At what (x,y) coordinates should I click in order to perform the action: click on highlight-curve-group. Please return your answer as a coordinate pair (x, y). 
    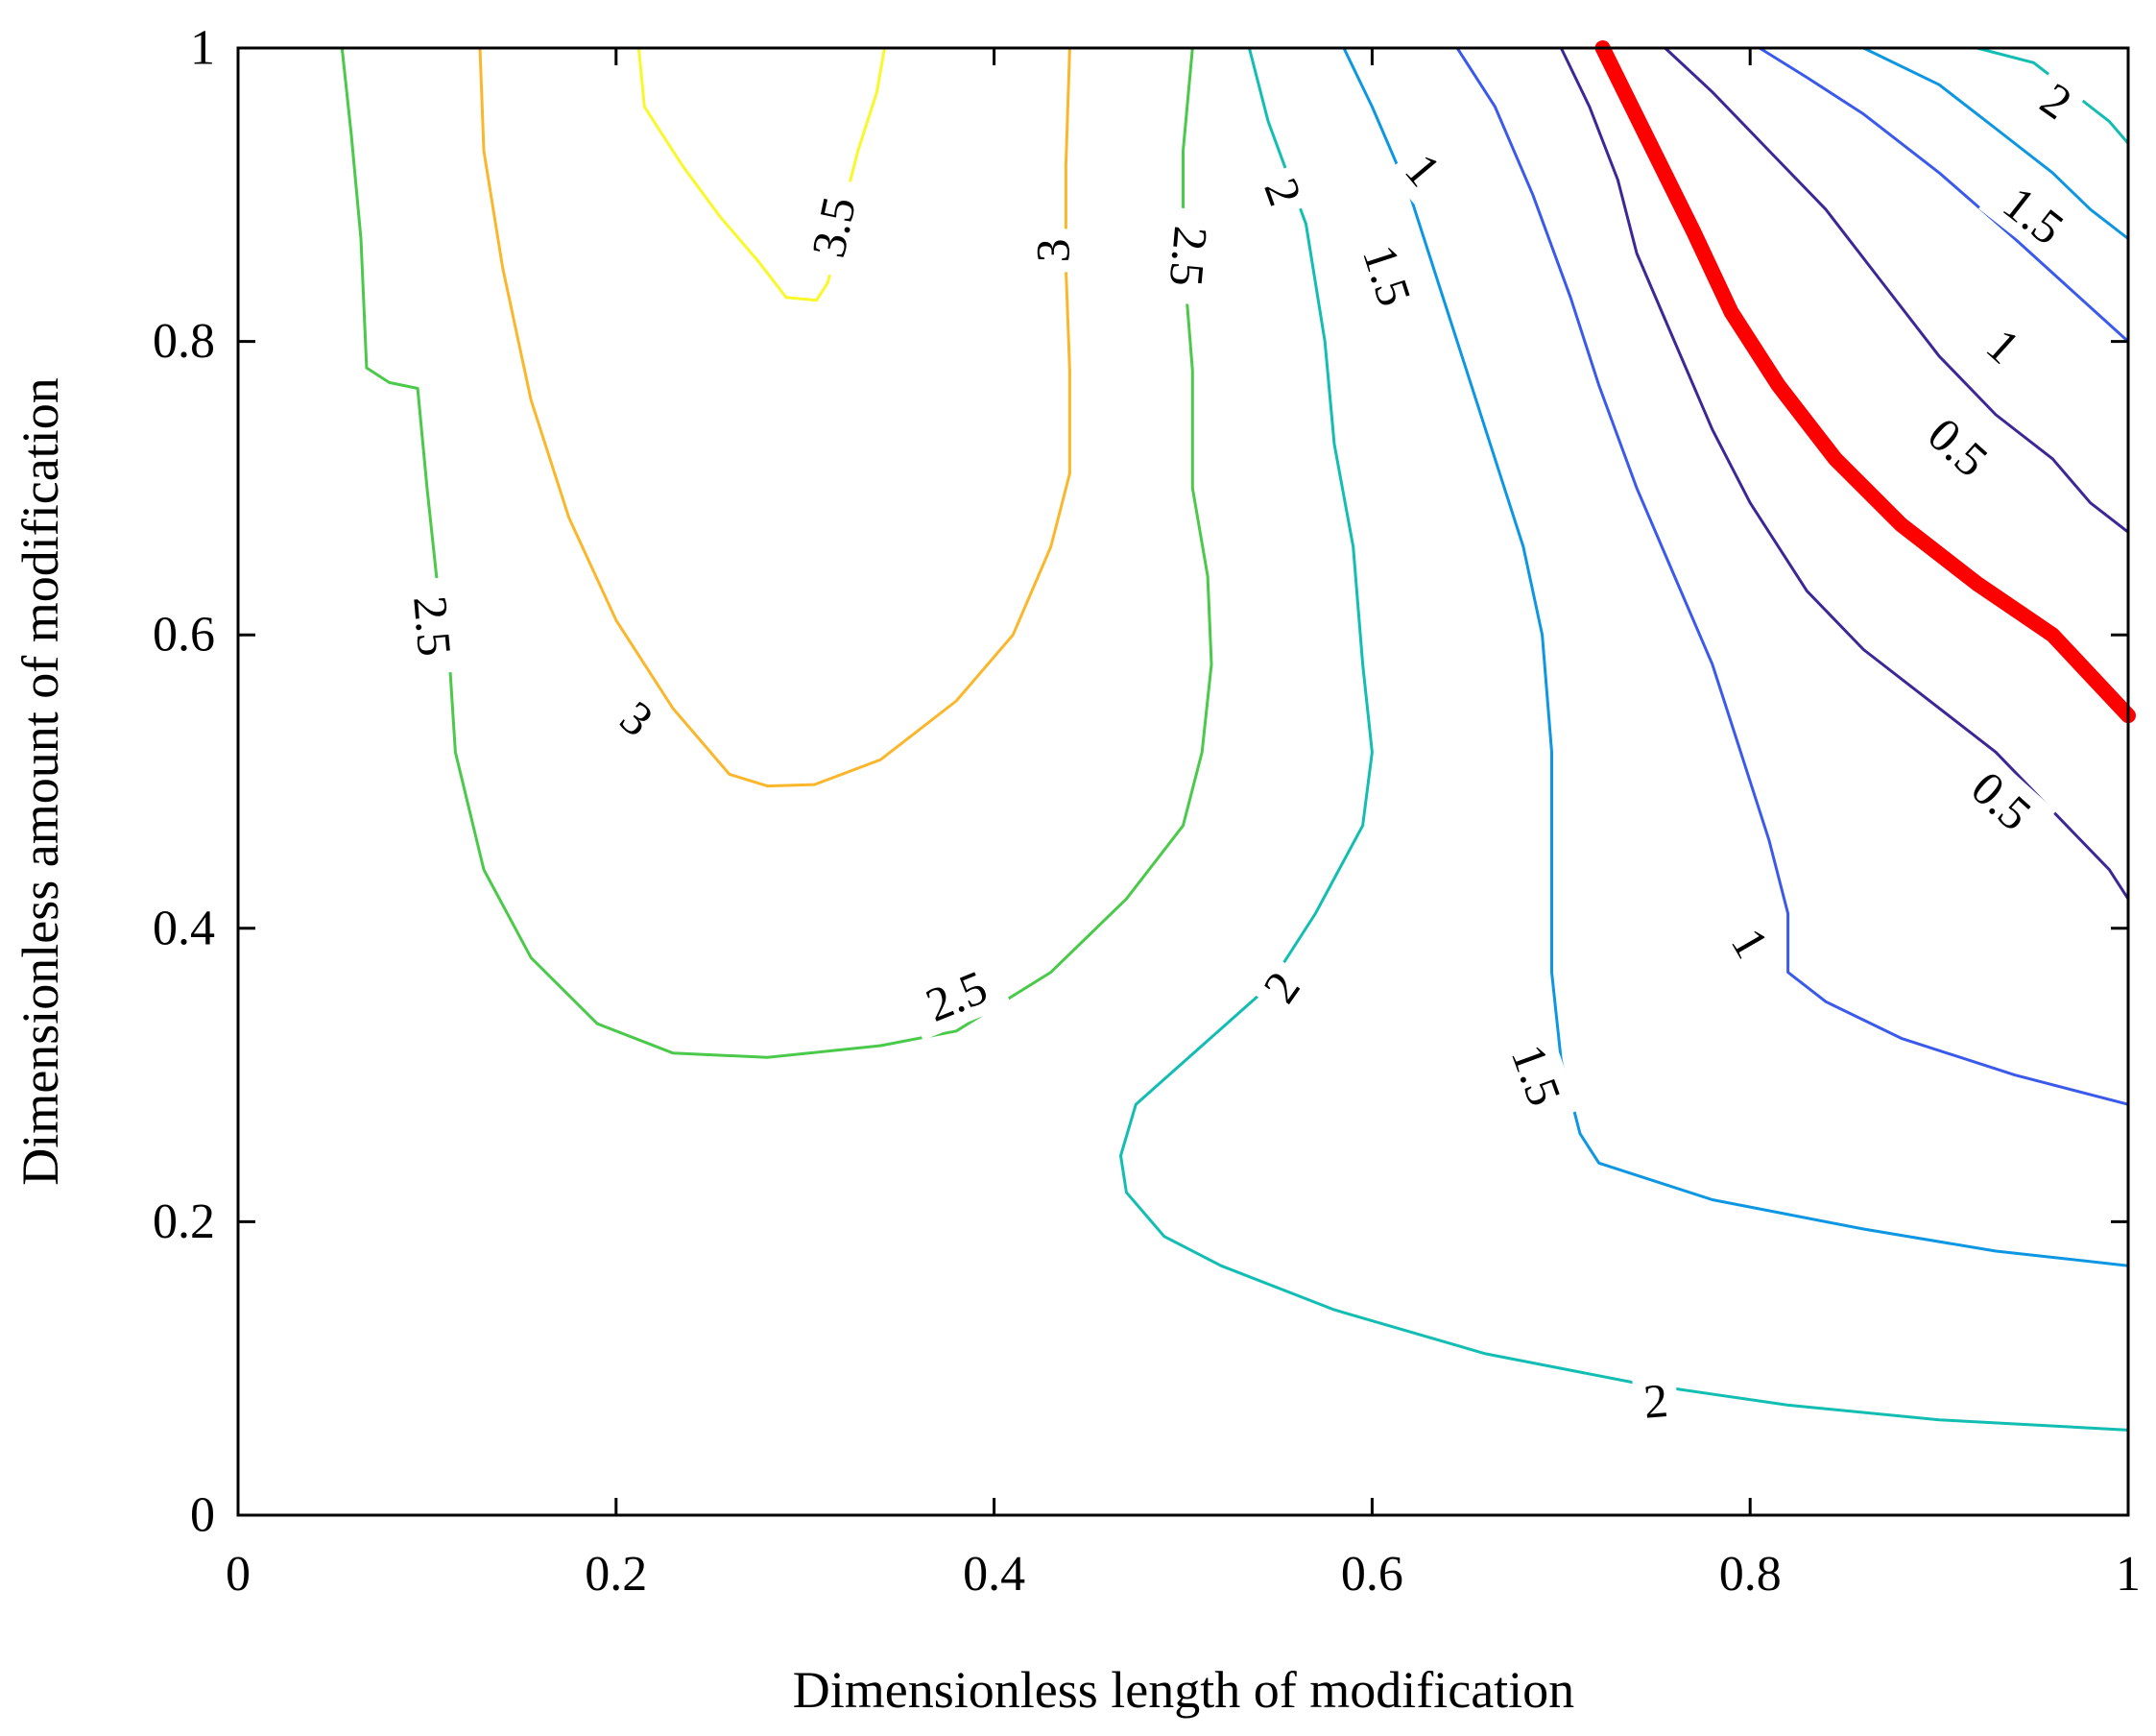
    Looking at the image, I should click on (1865, 382).